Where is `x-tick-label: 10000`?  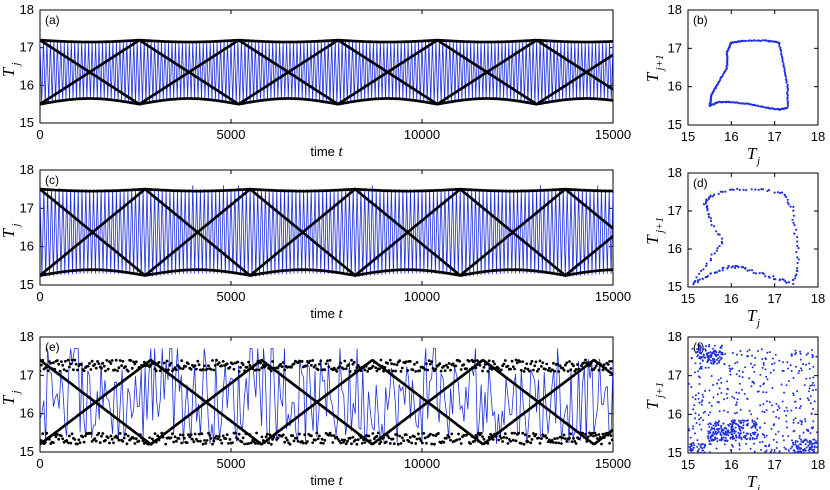 x-tick-label: 10000 is located at coordinates (422, 296).